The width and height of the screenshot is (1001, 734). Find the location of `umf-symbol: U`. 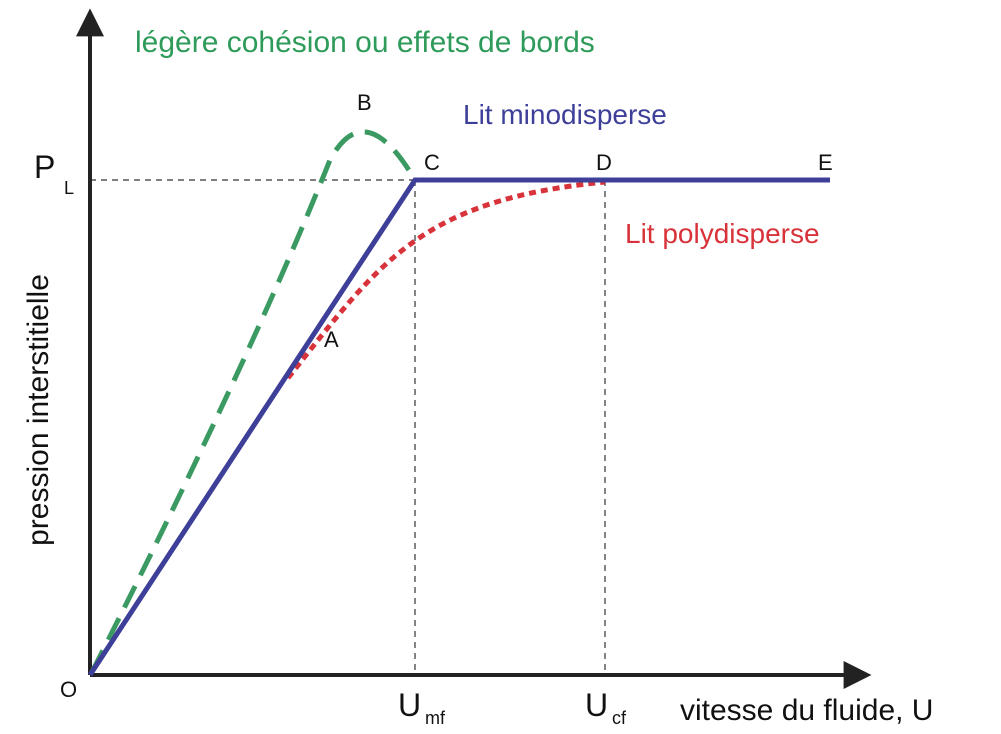

umf-symbol: U is located at coordinates (409, 705).